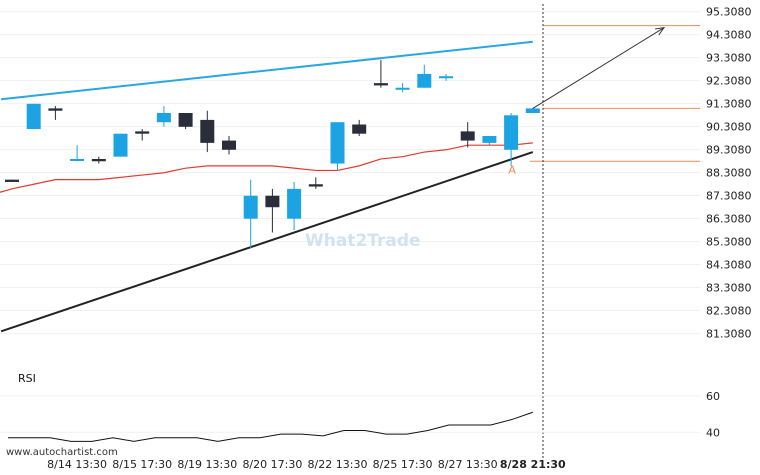 The image size is (760, 475). I want to click on x-tick-label: 8/15 17:30, so click(142, 464).